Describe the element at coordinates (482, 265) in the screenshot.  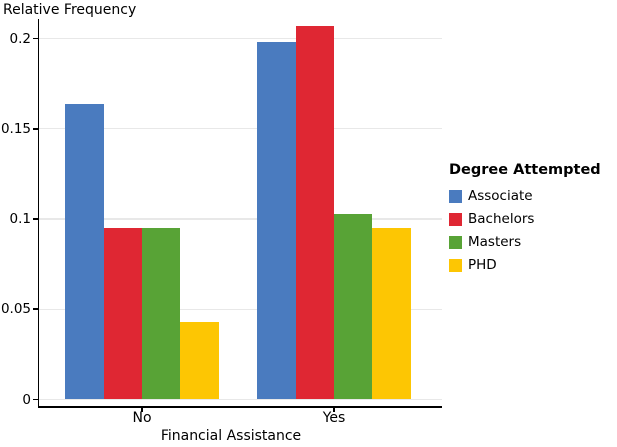
I see `legend-label-phd: PHD` at that location.